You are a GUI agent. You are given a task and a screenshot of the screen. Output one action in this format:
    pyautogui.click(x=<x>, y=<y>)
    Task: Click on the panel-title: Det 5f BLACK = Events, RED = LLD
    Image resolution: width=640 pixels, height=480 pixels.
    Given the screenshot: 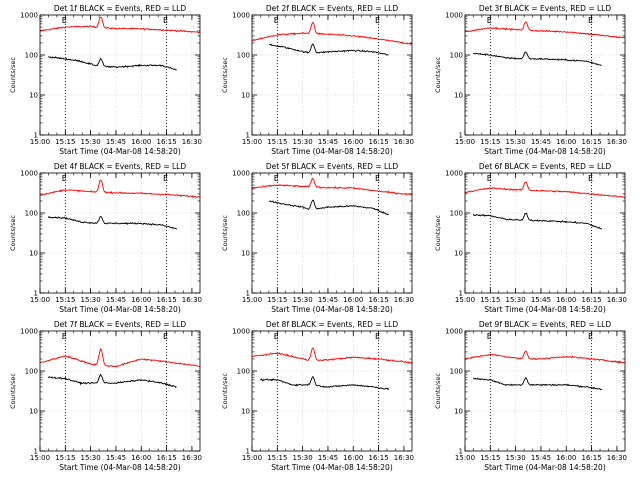 What is the action you would take?
    pyautogui.click(x=332, y=166)
    